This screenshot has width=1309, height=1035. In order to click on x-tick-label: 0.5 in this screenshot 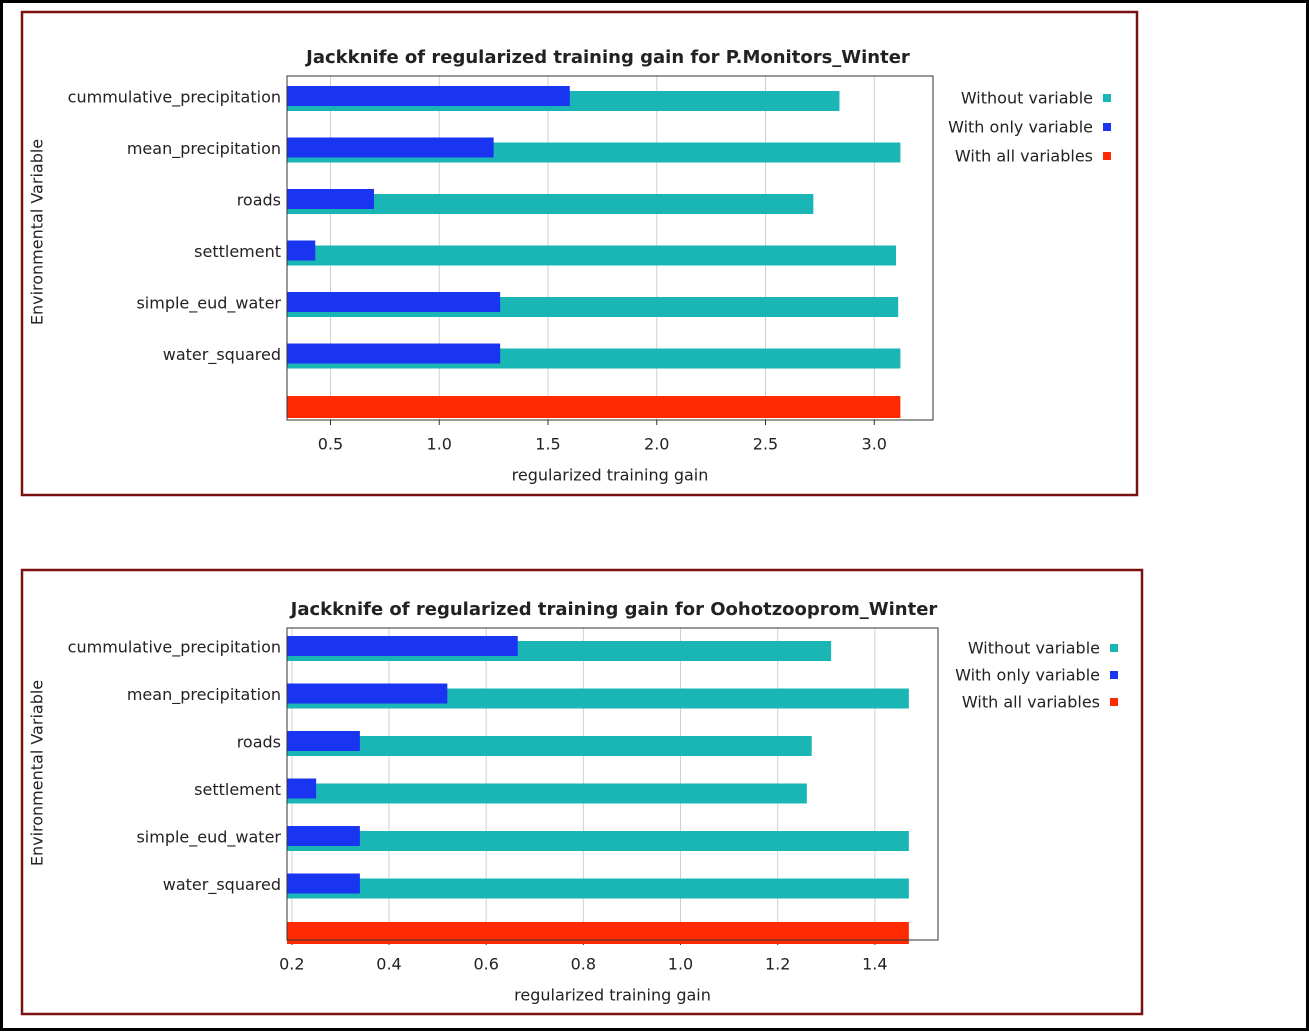, I will do `click(330, 444)`.